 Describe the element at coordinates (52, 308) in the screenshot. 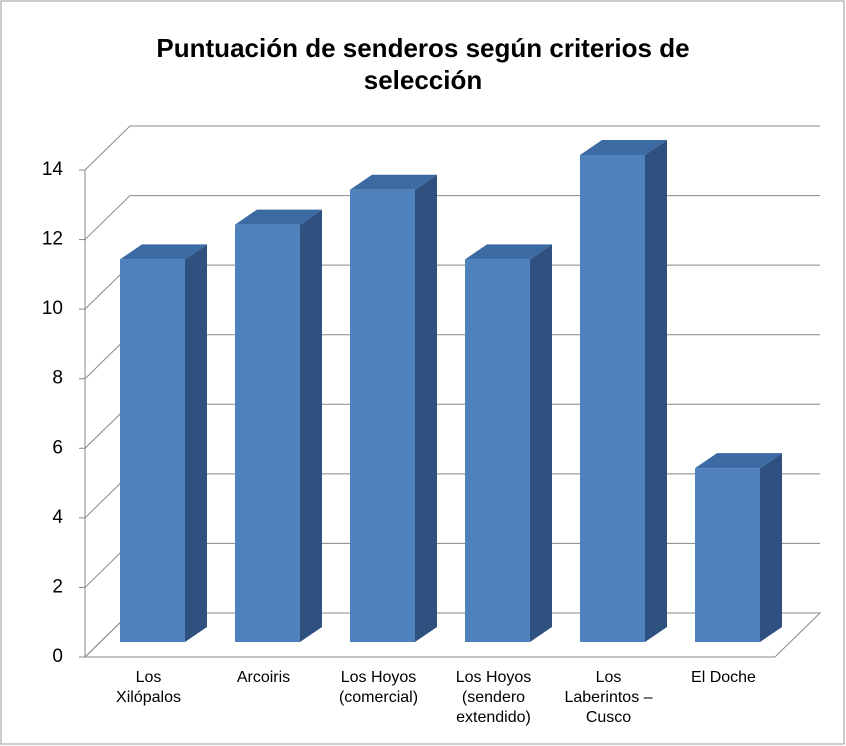

I see `y-tick-label: 10` at that location.